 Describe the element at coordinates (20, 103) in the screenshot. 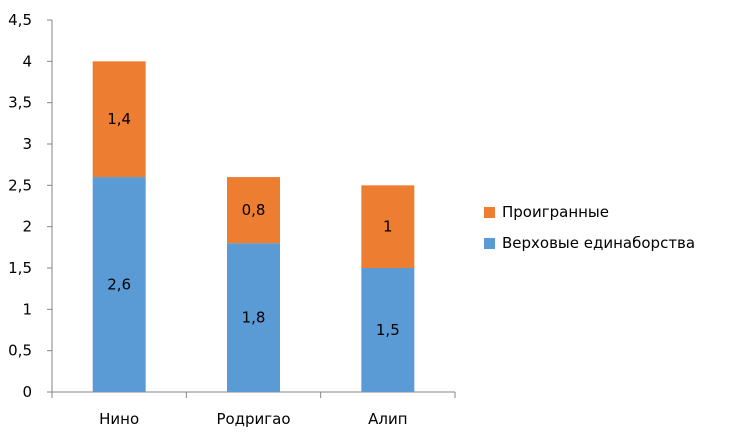

I see `y-tick-label: 3,5` at that location.